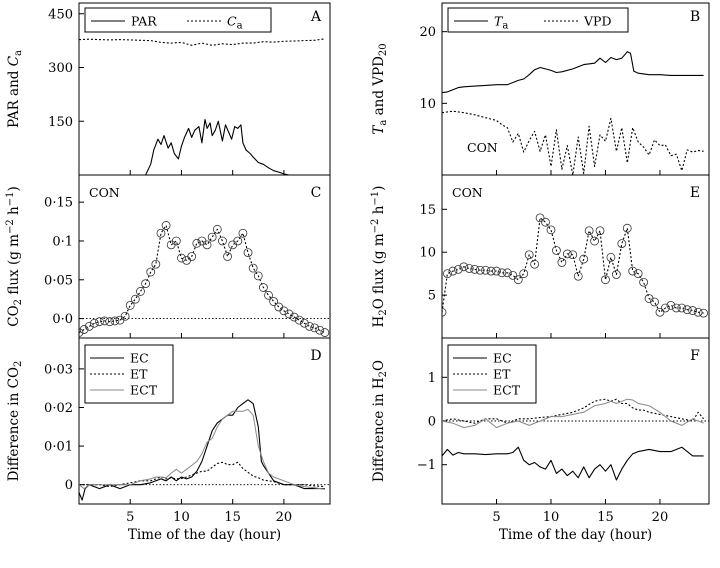 This screenshot has width=720, height=568. I want to click on y-axis-label: PAR and Ca, so click(15, 89).